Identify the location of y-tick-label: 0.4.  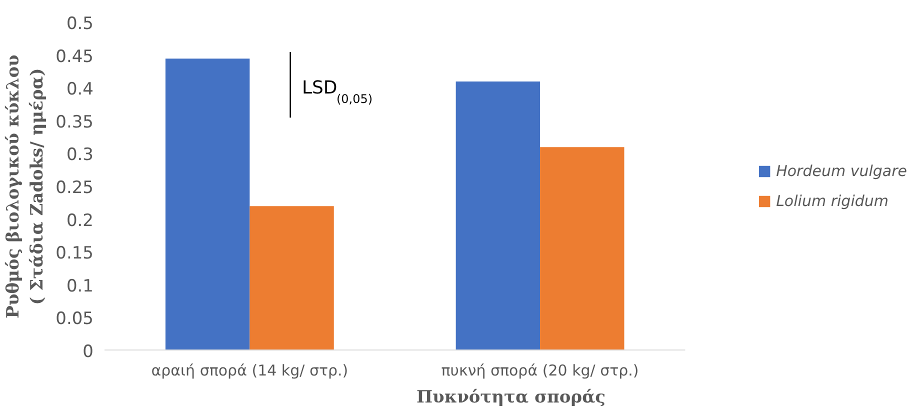
(80, 90).